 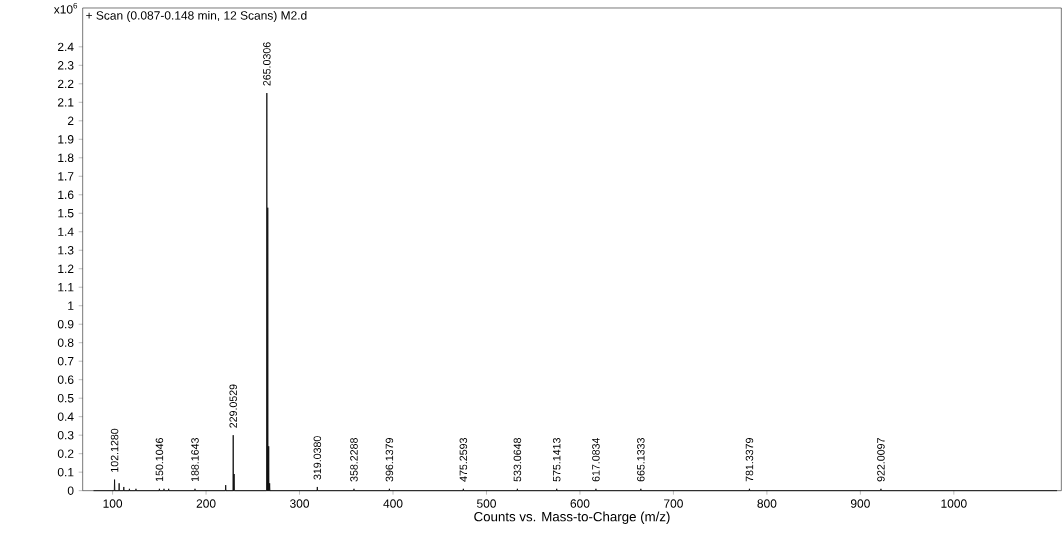 What do you see at coordinates (749, 460) in the screenshot?
I see `annotation: 781.3379` at bounding box center [749, 460].